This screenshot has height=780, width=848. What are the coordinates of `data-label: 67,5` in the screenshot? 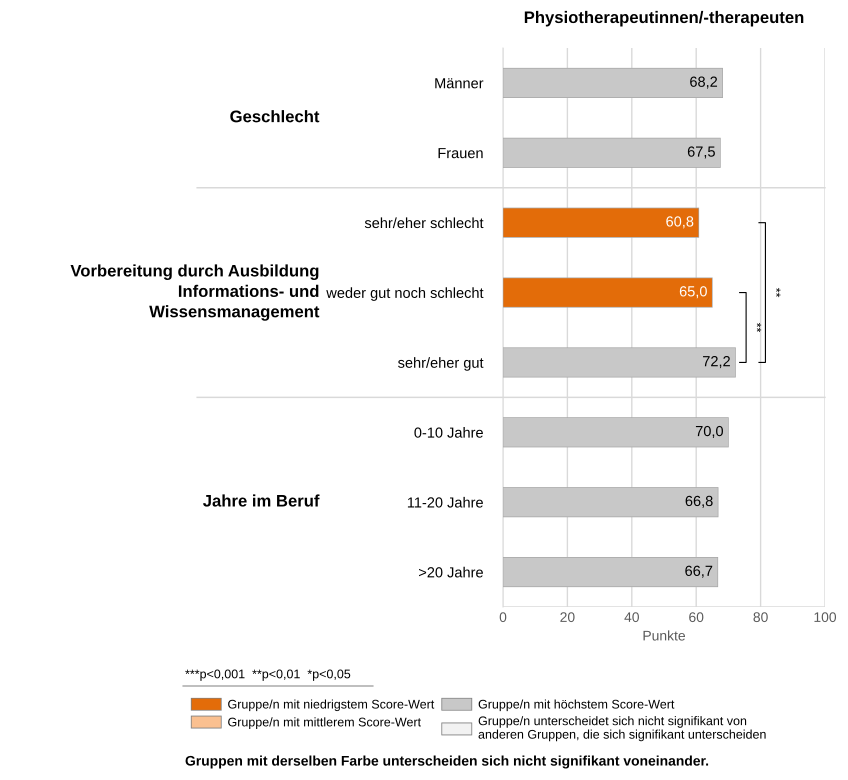 It's located at (701, 152).